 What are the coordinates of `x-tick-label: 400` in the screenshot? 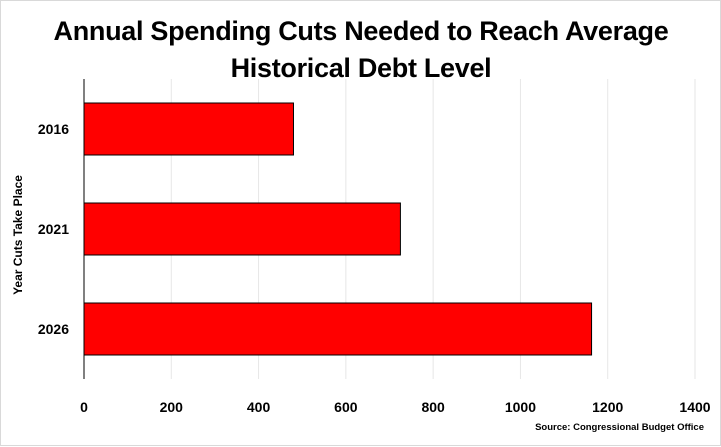 It's located at (259, 407).